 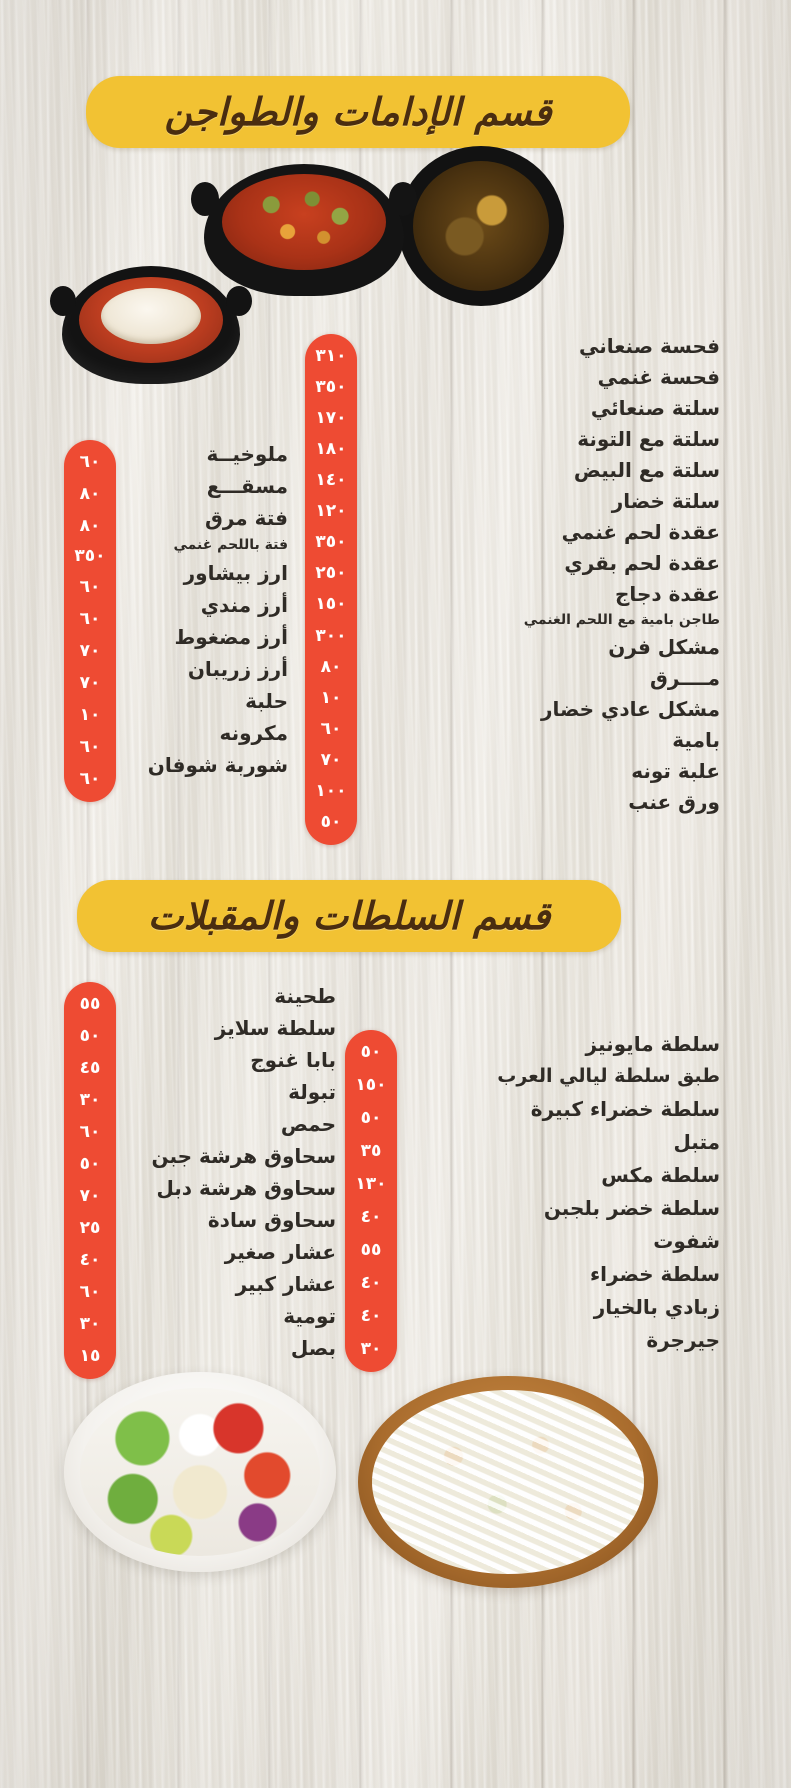 I want to click on section-title-stews-tagines: قسم الإدامات والطواجن, so click(x=358, y=112).